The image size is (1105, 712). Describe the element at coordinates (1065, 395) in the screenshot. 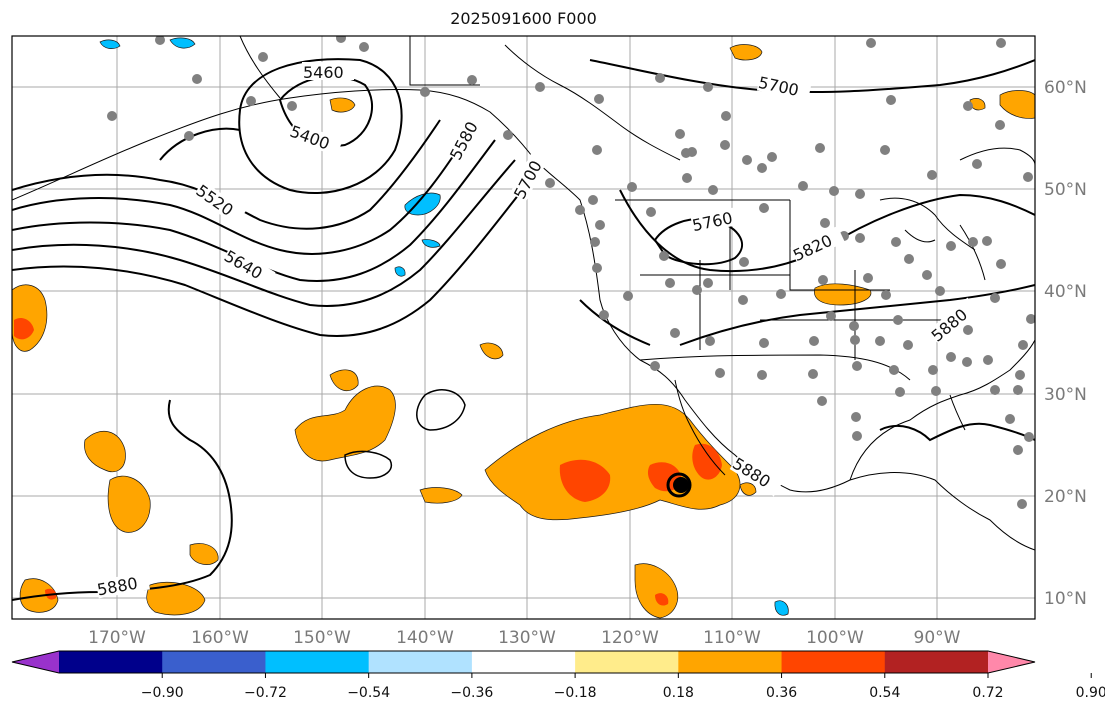

I see `lat-label: 30°N` at that location.